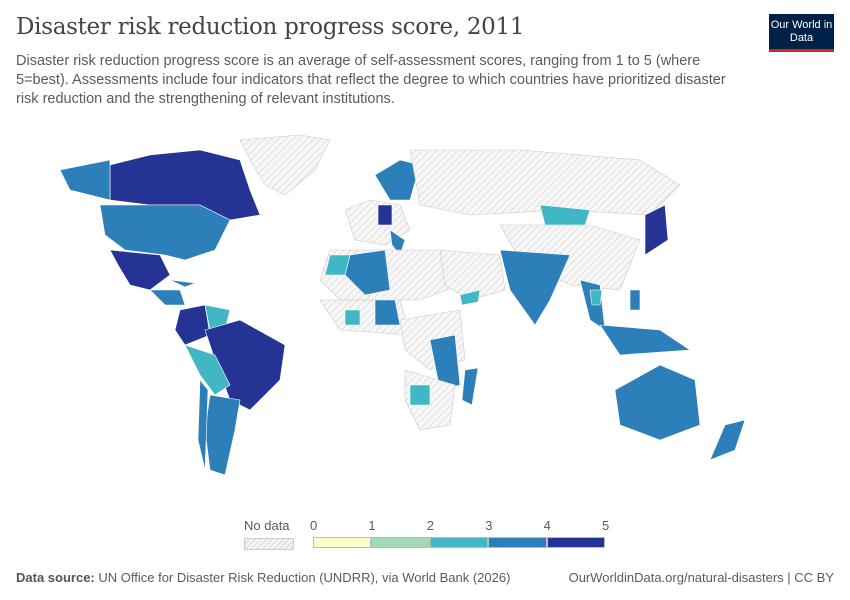  What do you see at coordinates (192, 325) in the screenshot?
I see `country-colombia-ecuador` at bounding box center [192, 325].